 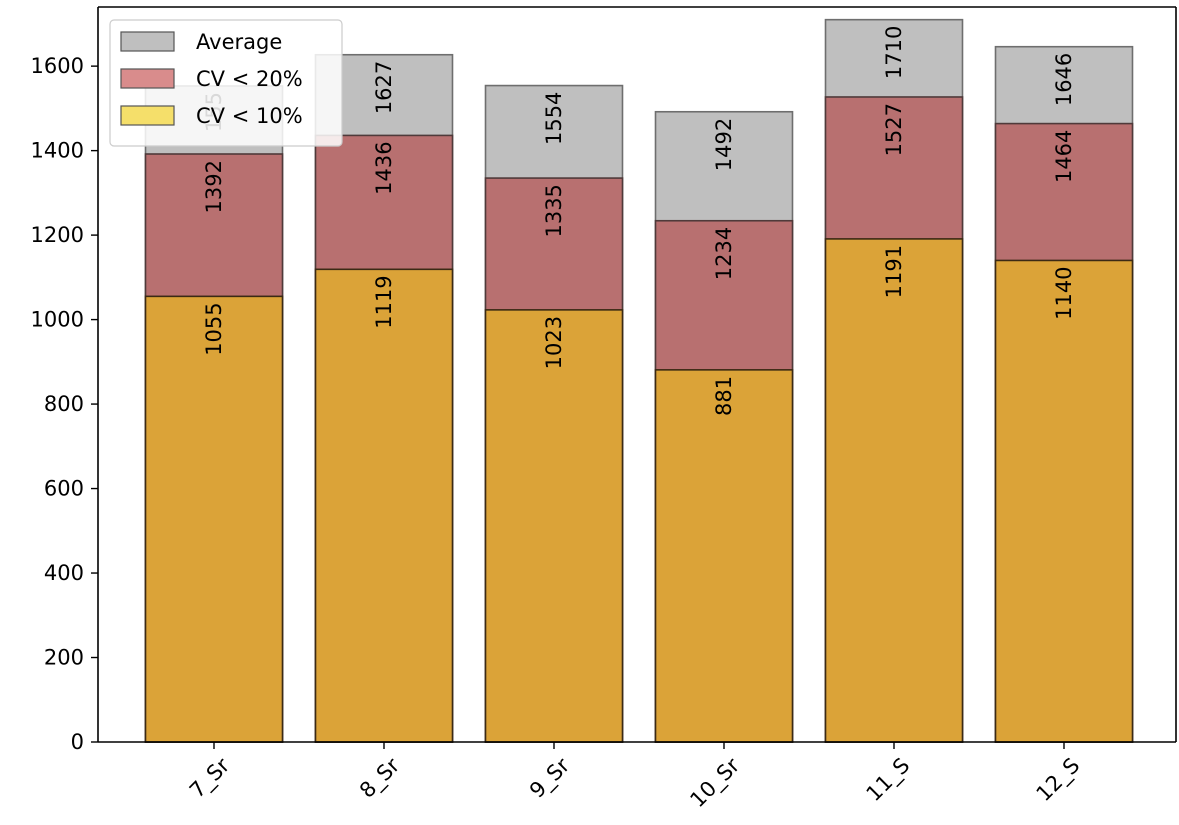 I want to click on bar-cv10-11_S, so click(x=894, y=490).